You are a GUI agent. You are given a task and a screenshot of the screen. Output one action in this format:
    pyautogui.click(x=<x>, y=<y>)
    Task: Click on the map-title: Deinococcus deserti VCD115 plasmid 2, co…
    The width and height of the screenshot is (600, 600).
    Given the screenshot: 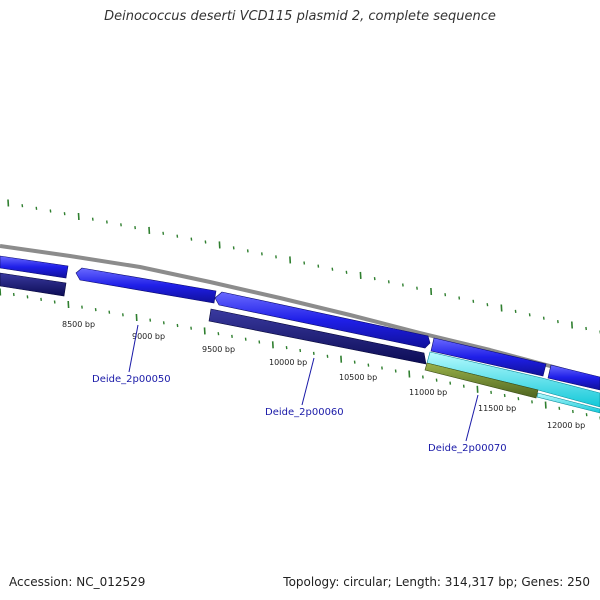 What is the action you would take?
    pyautogui.click(x=300, y=16)
    